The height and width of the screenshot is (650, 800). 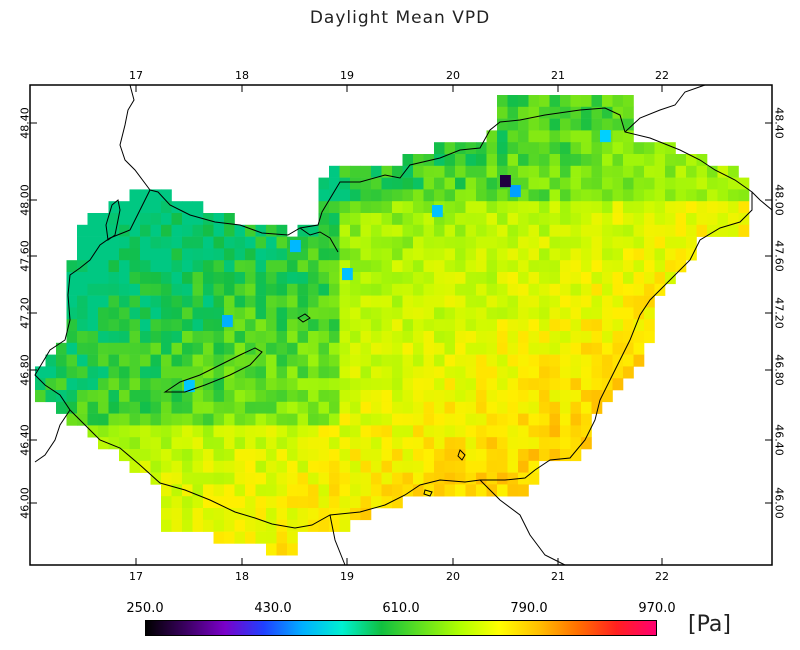 What do you see at coordinates (25, 123) in the screenshot?
I see `lat-label-left: 48.40` at bounding box center [25, 123].